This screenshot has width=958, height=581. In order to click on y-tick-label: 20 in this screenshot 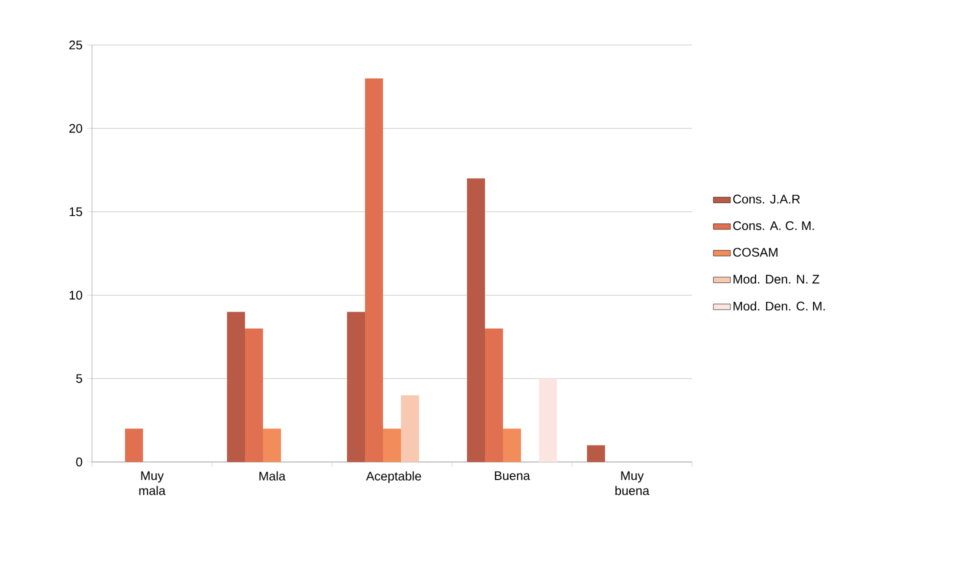, I will do `click(75, 128)`.